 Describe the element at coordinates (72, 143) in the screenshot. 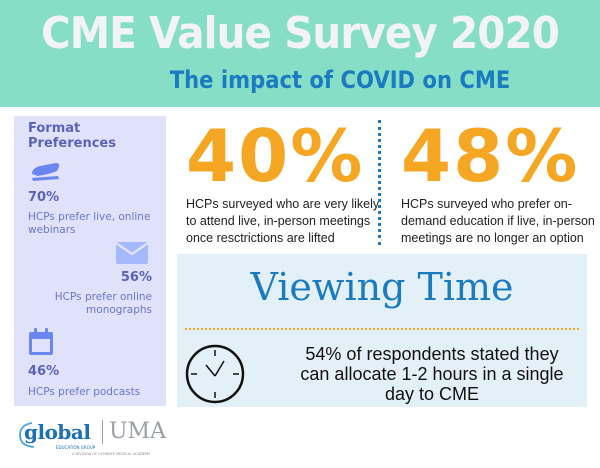

I see `heading-line-2: Preferences` at that location.